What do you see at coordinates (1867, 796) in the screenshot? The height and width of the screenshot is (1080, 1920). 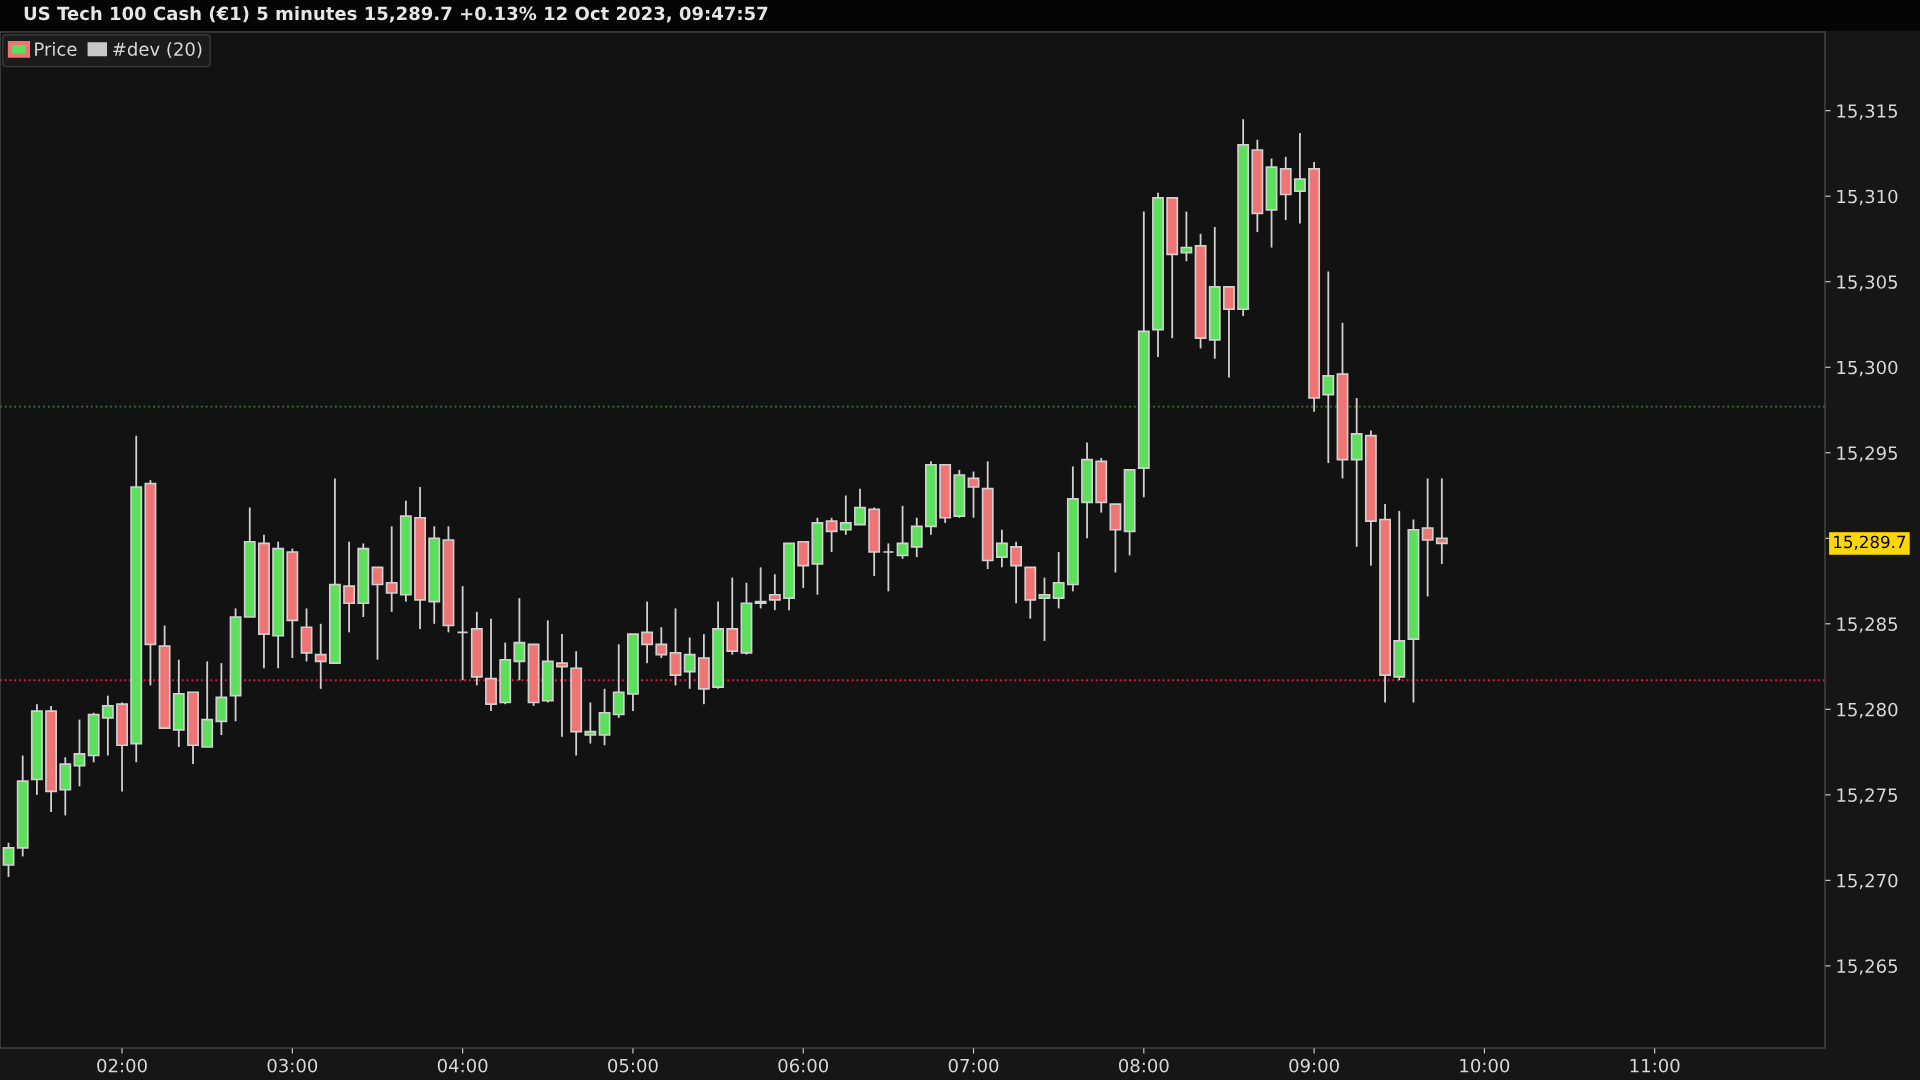 I see `y-tick-label: 15,275` at bounding box center [1867, 796].